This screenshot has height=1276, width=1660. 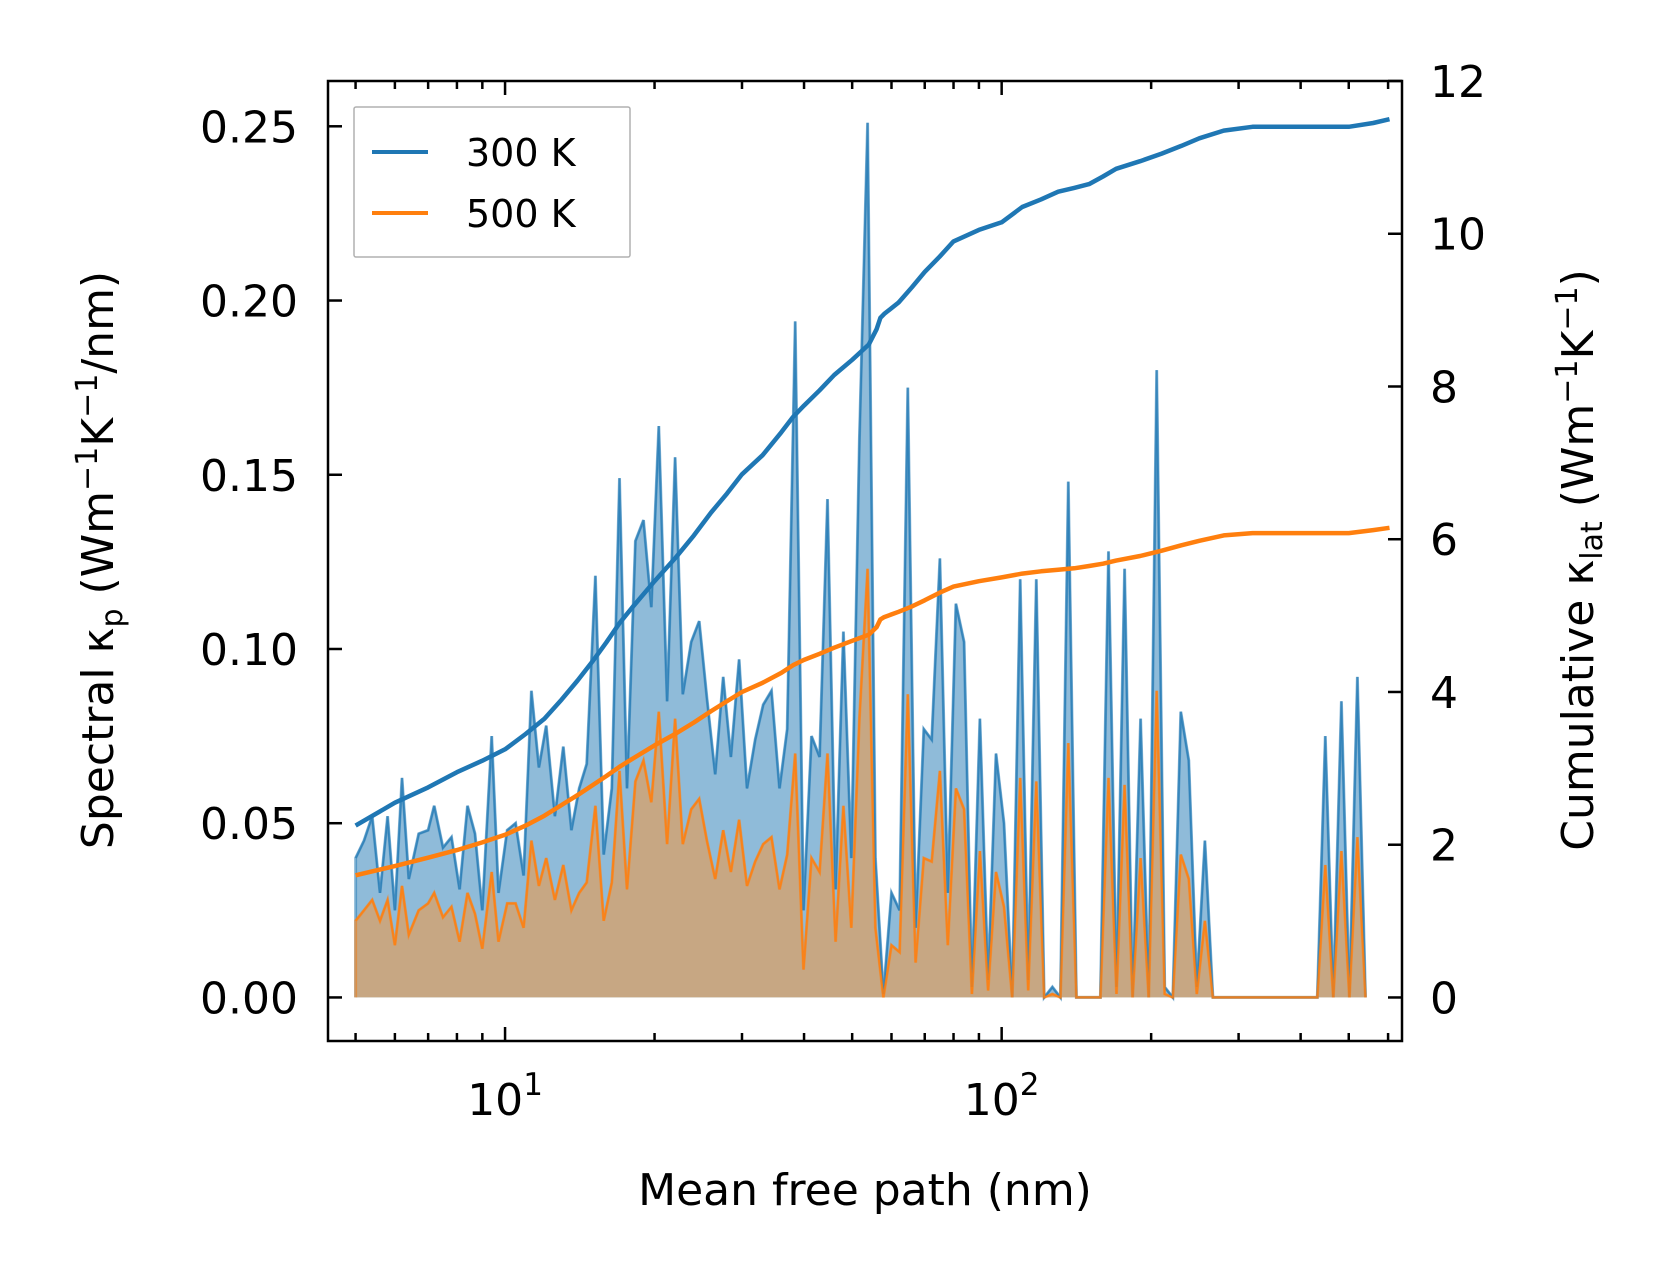 What do you see at coordinates (1444, 846) in the screenshot?
I see `y-right-tick-label: 2` at bounding box center [1444, 846].